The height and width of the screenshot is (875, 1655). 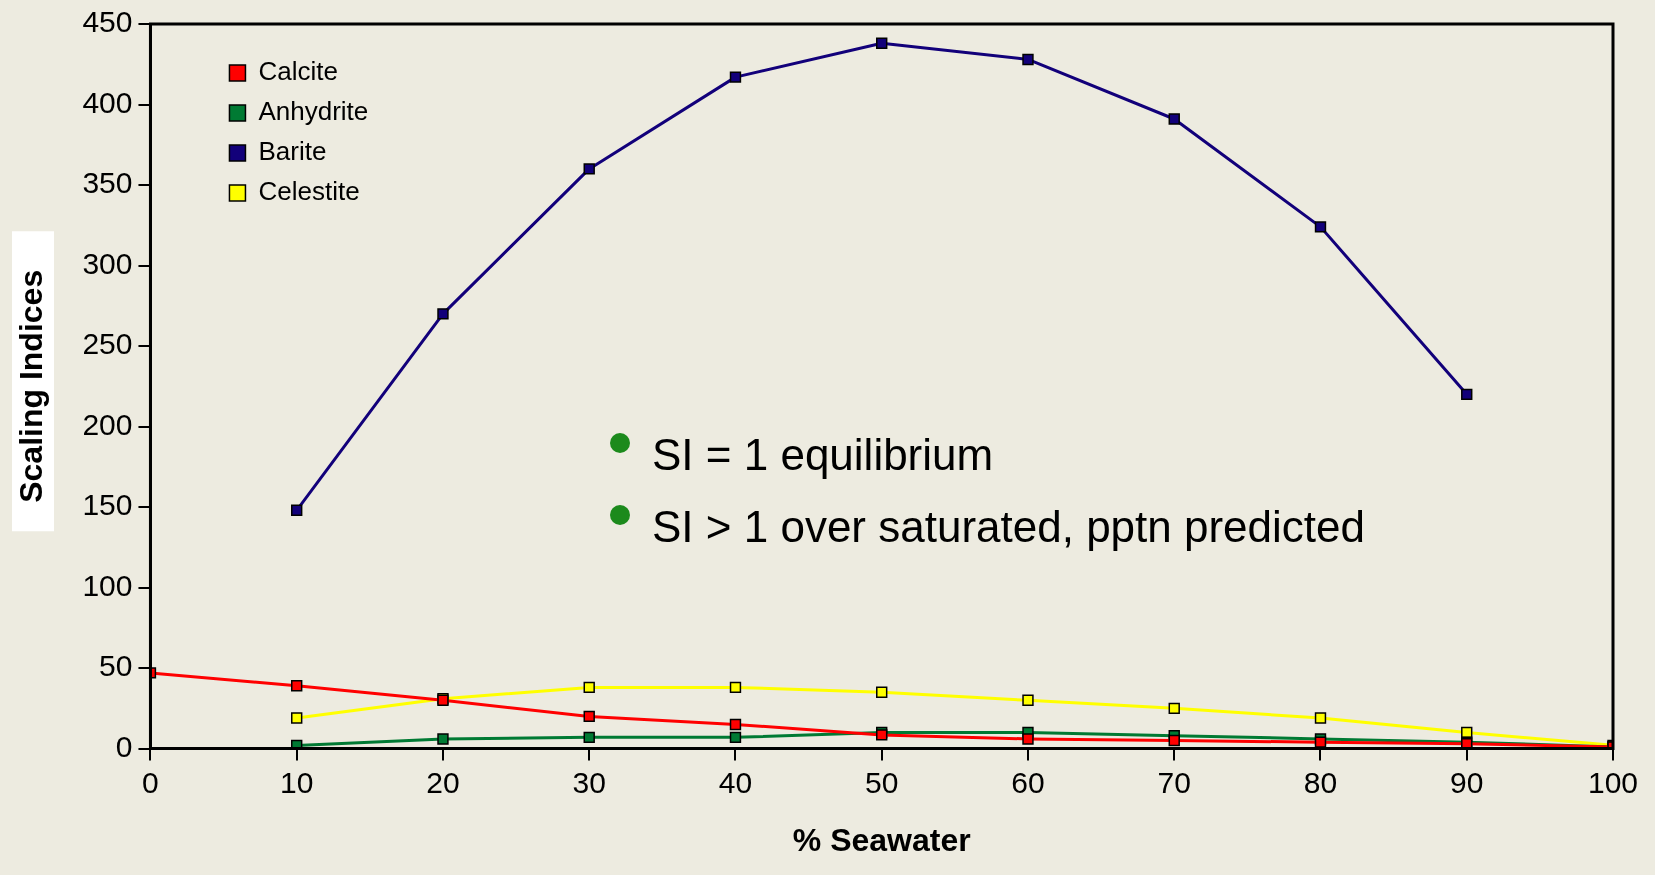 I want to click on x-tick-label: 20, so click(x=443, y=782).